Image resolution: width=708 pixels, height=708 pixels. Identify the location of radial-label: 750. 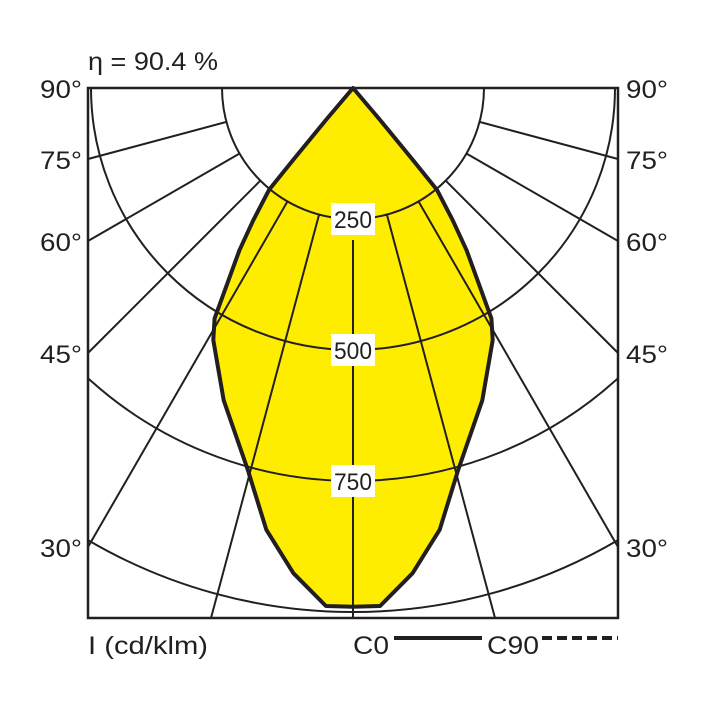
(353, 482).